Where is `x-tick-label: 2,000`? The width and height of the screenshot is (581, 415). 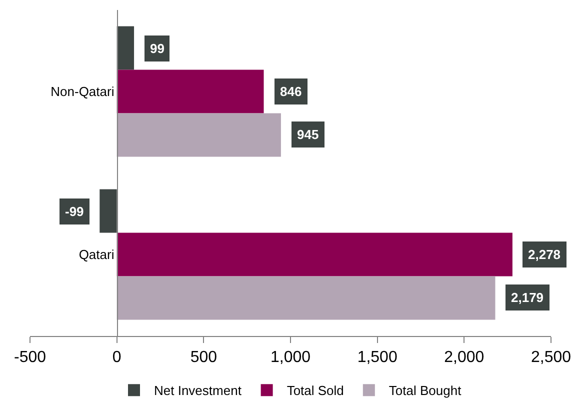 x-tick-label: 2,000 is located at coordinates (464, 357).